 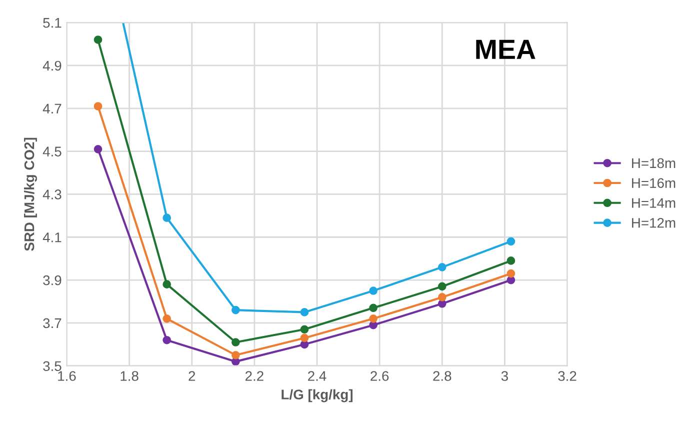 What do you see at coordinates (52, 151) in the screenshot?
I see `y-tick-label: 4.5` at bounding box center [52, 151].